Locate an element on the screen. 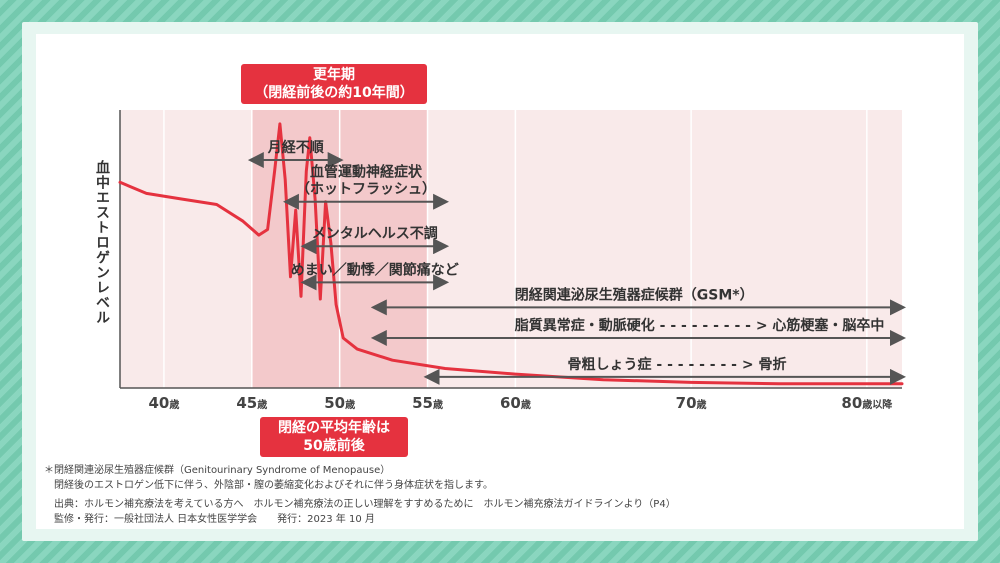 This screenshot has width=1000, height=563. x-tick-number: 45 is located at coordinates (246, 403).